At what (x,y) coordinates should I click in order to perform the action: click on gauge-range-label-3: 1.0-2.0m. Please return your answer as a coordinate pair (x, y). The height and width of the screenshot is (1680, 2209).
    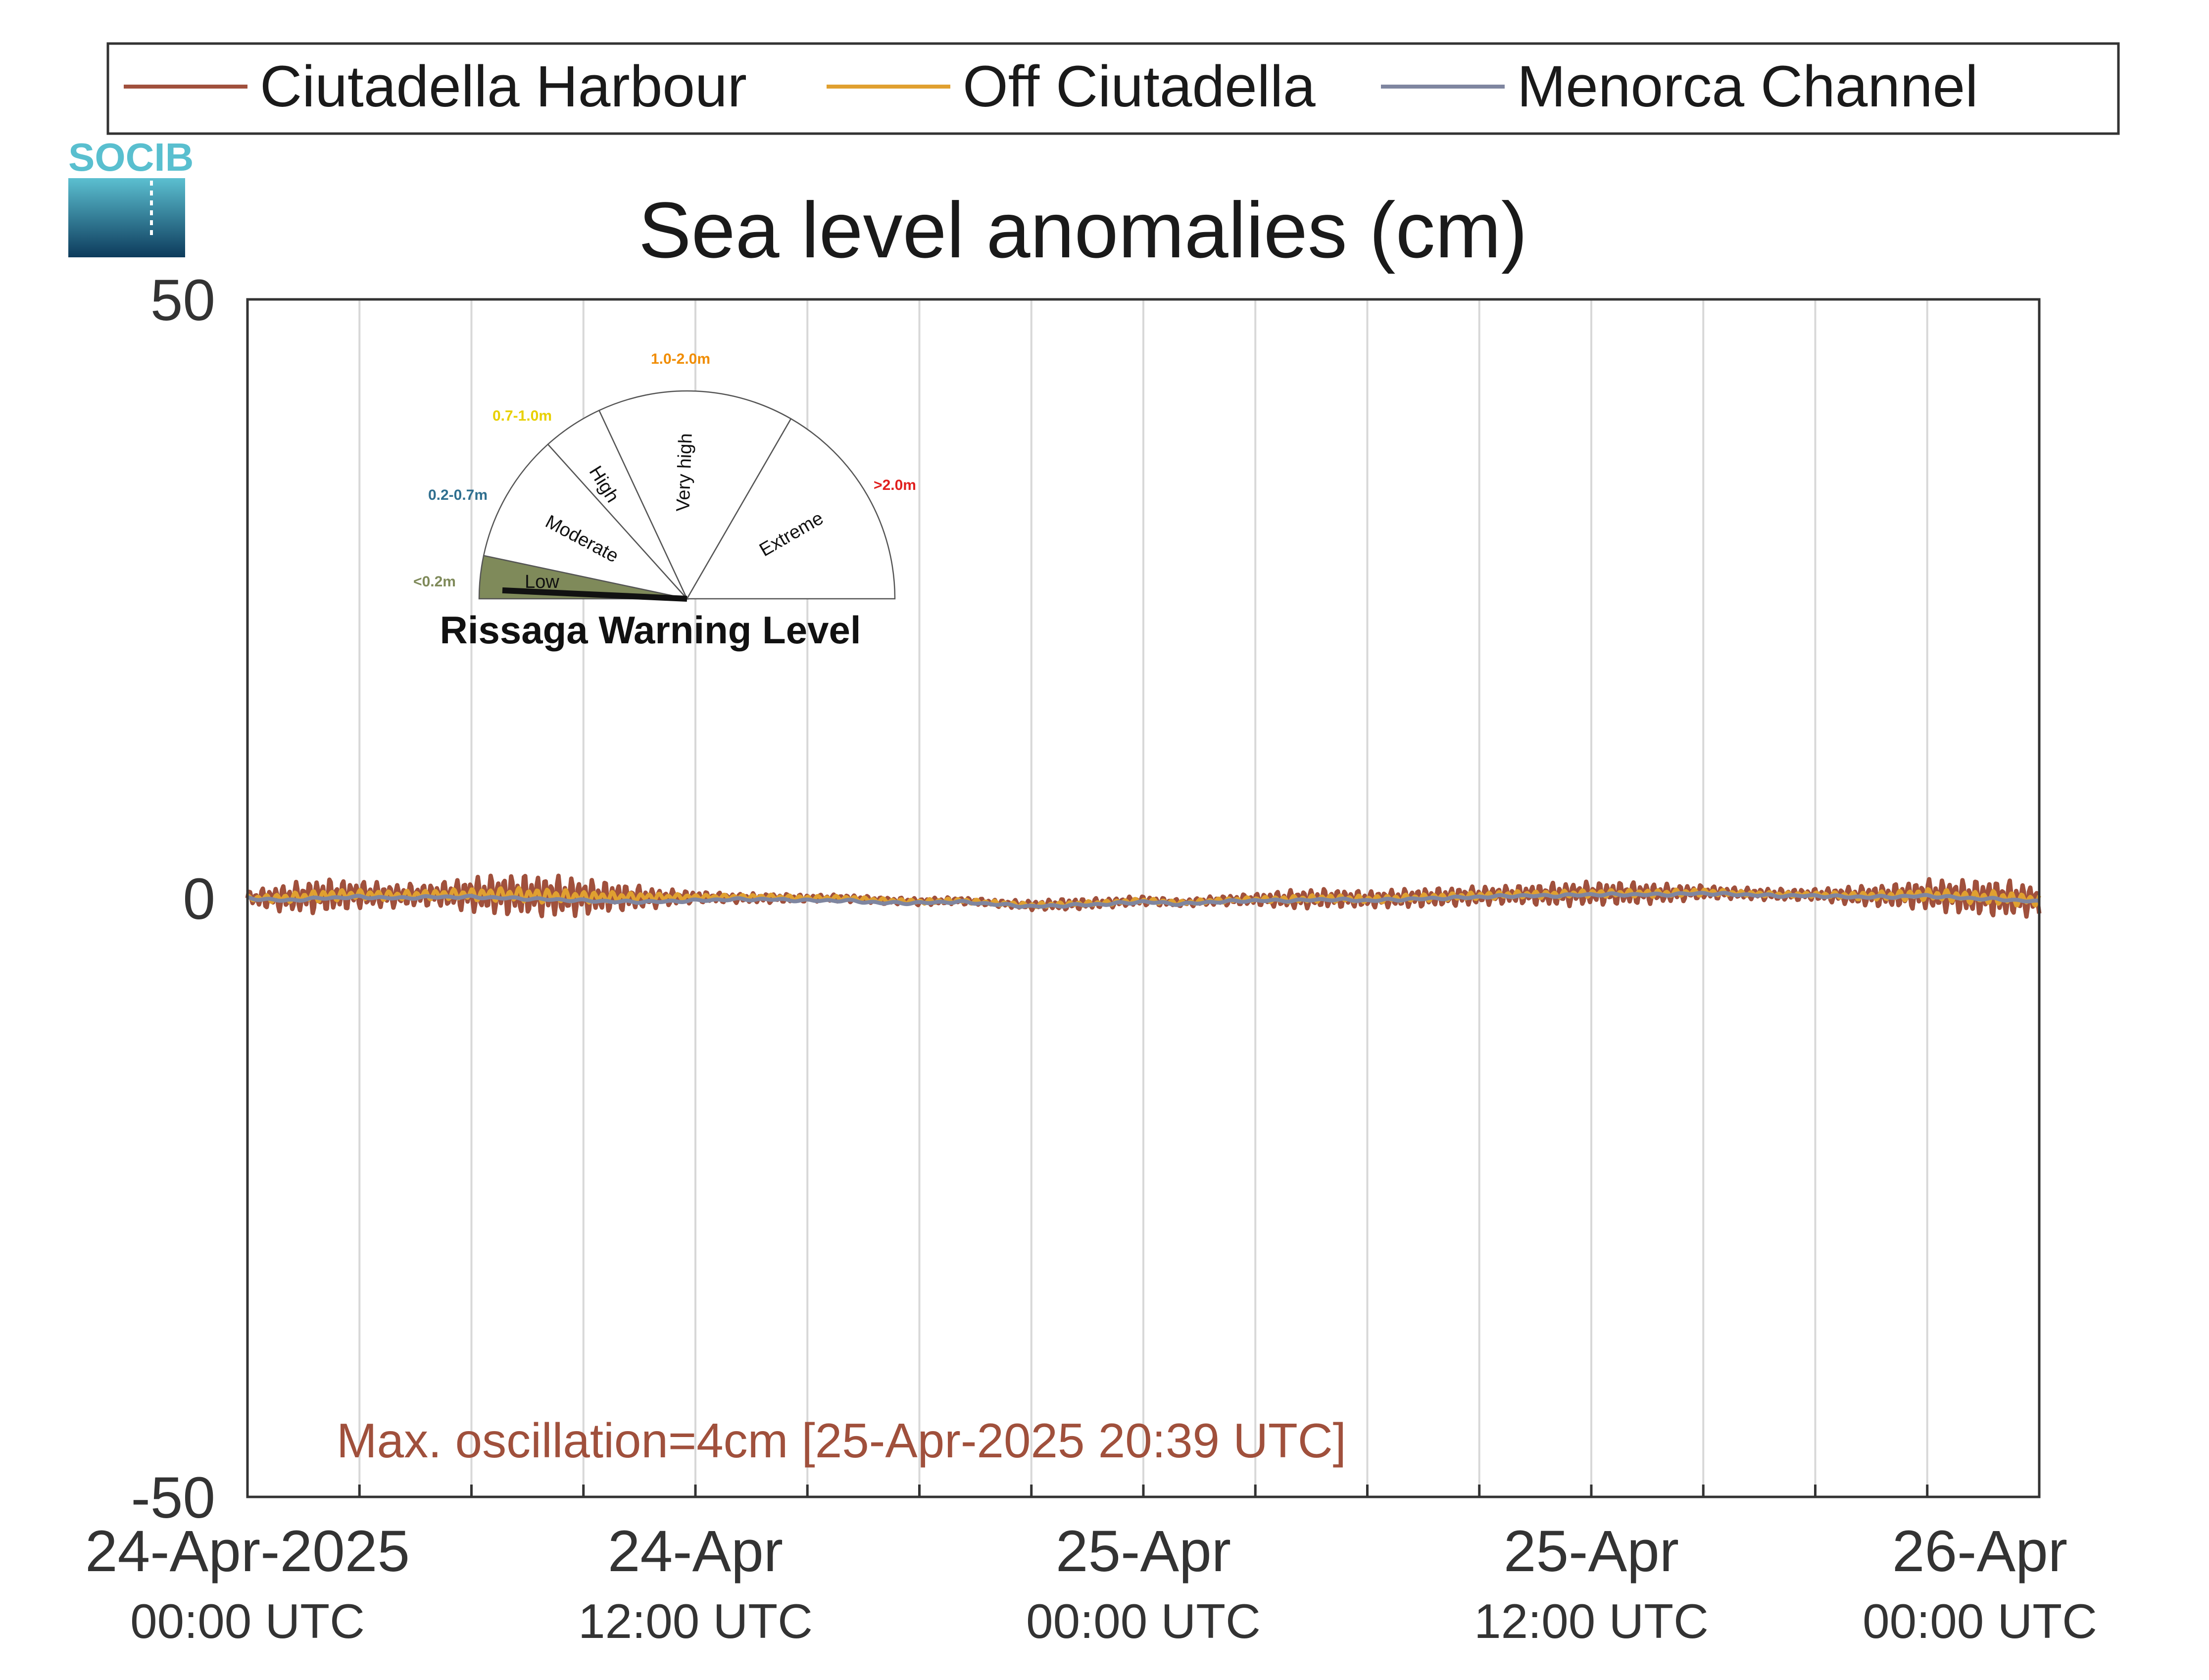
    Looking at the image, I should click on (680, 359).